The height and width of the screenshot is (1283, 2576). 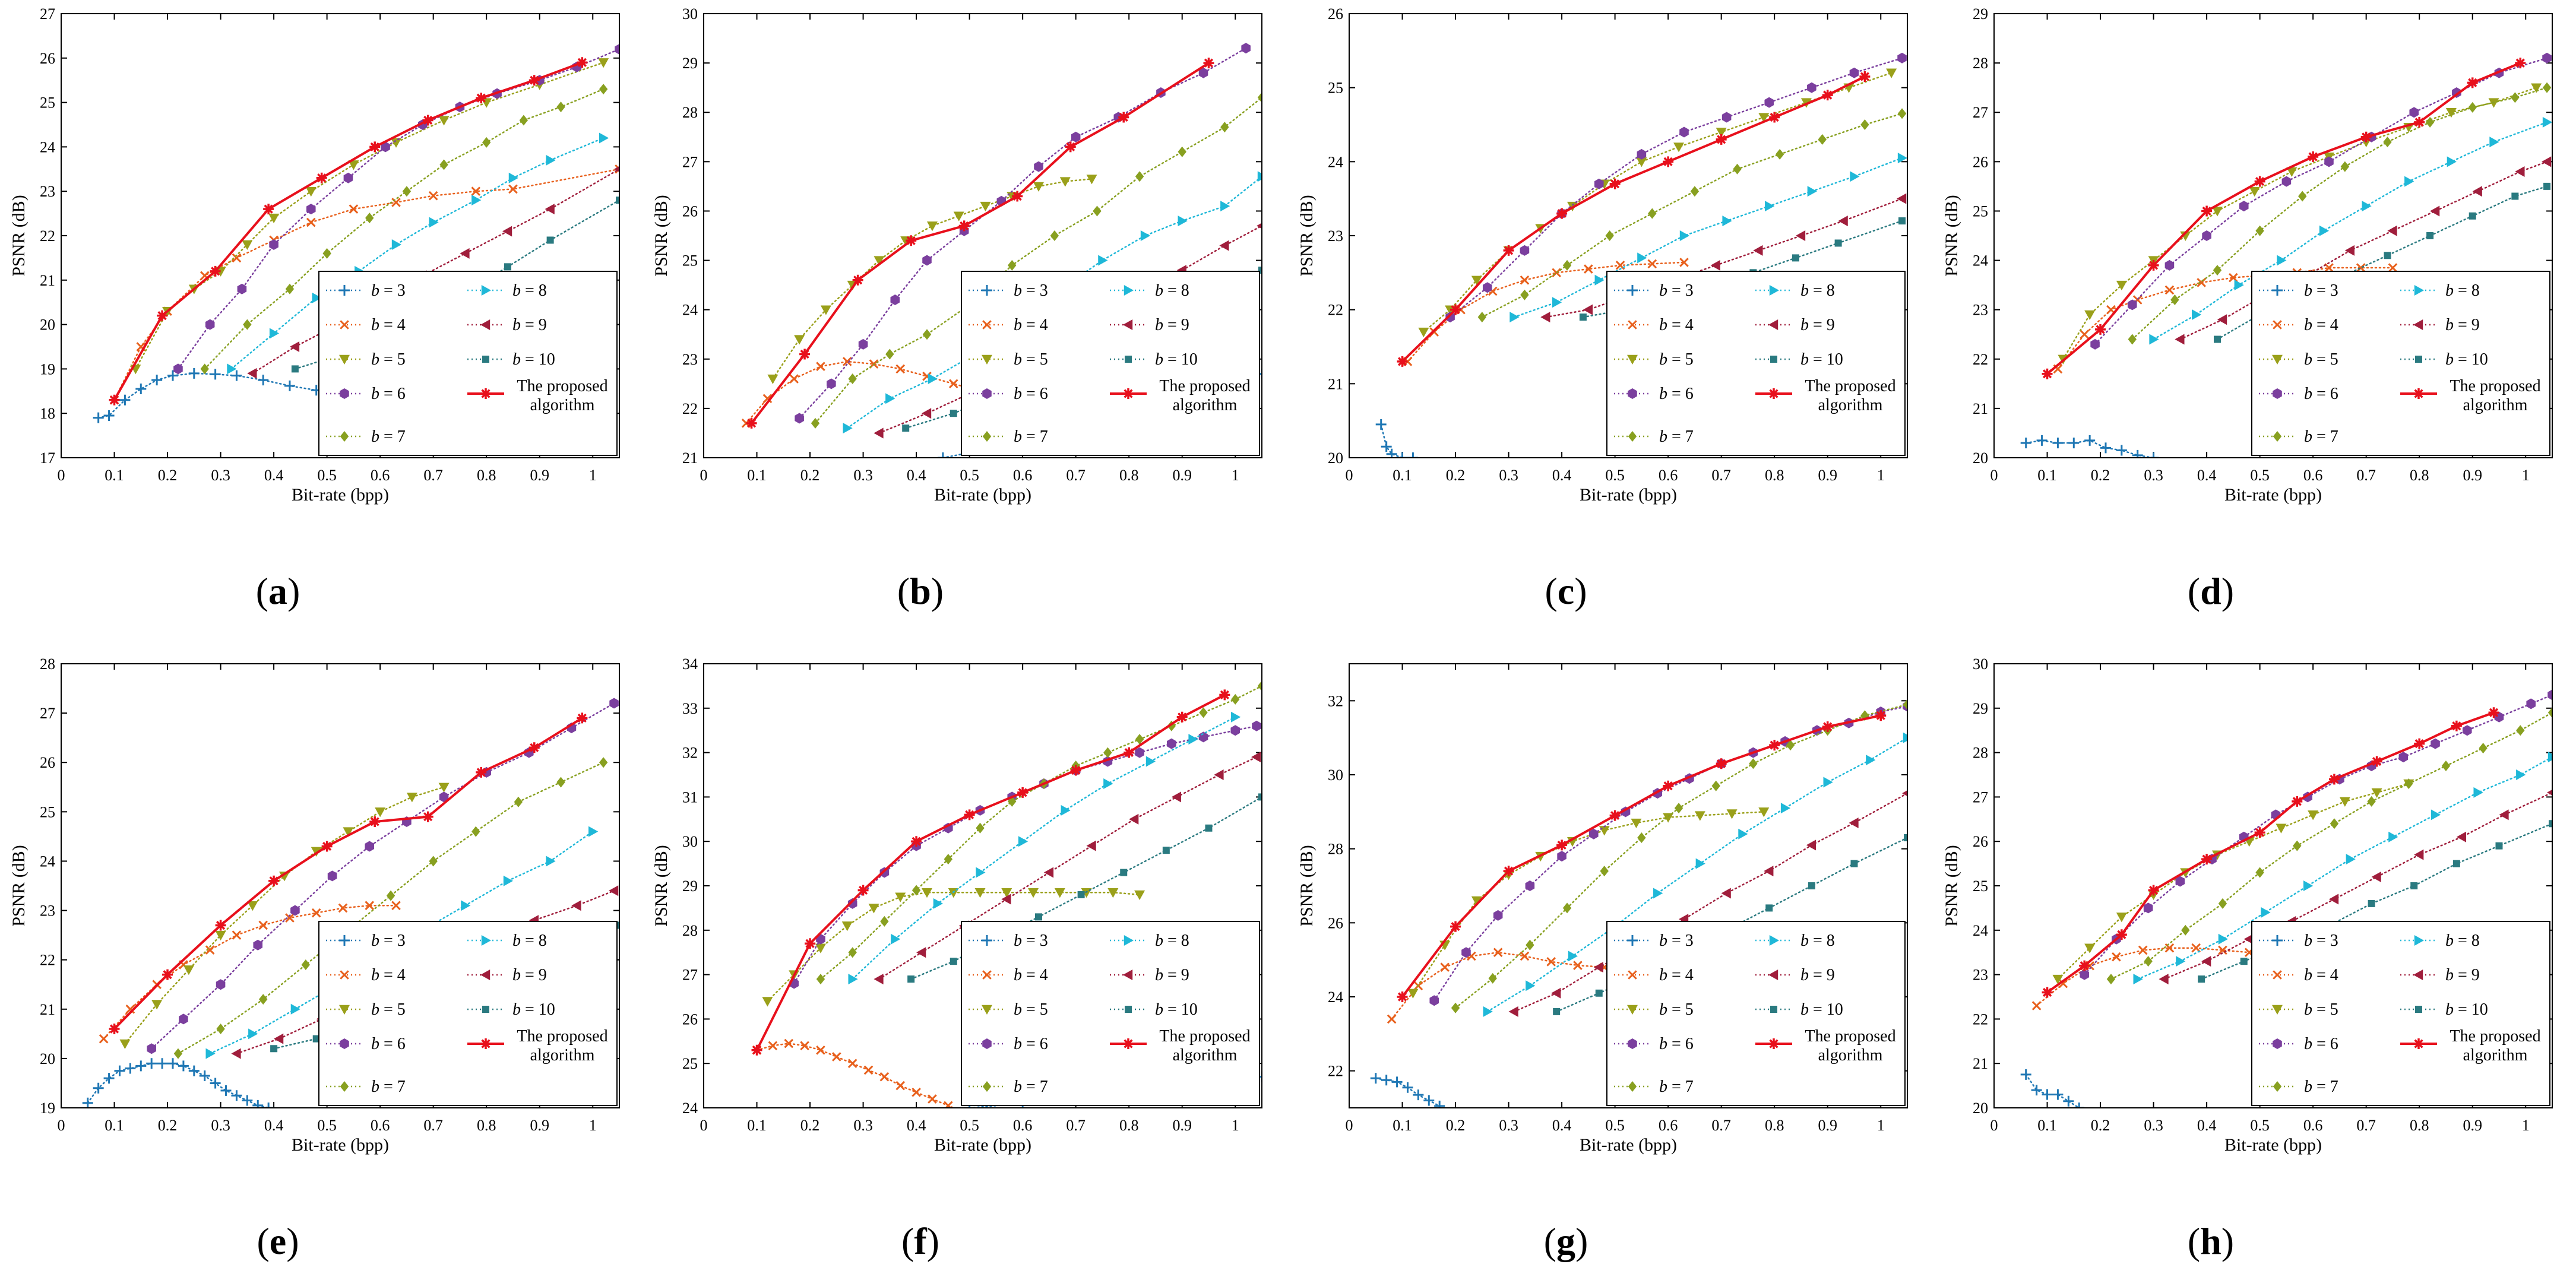 I want to click on legend-marker-b=6, so click(x=344, y=394).